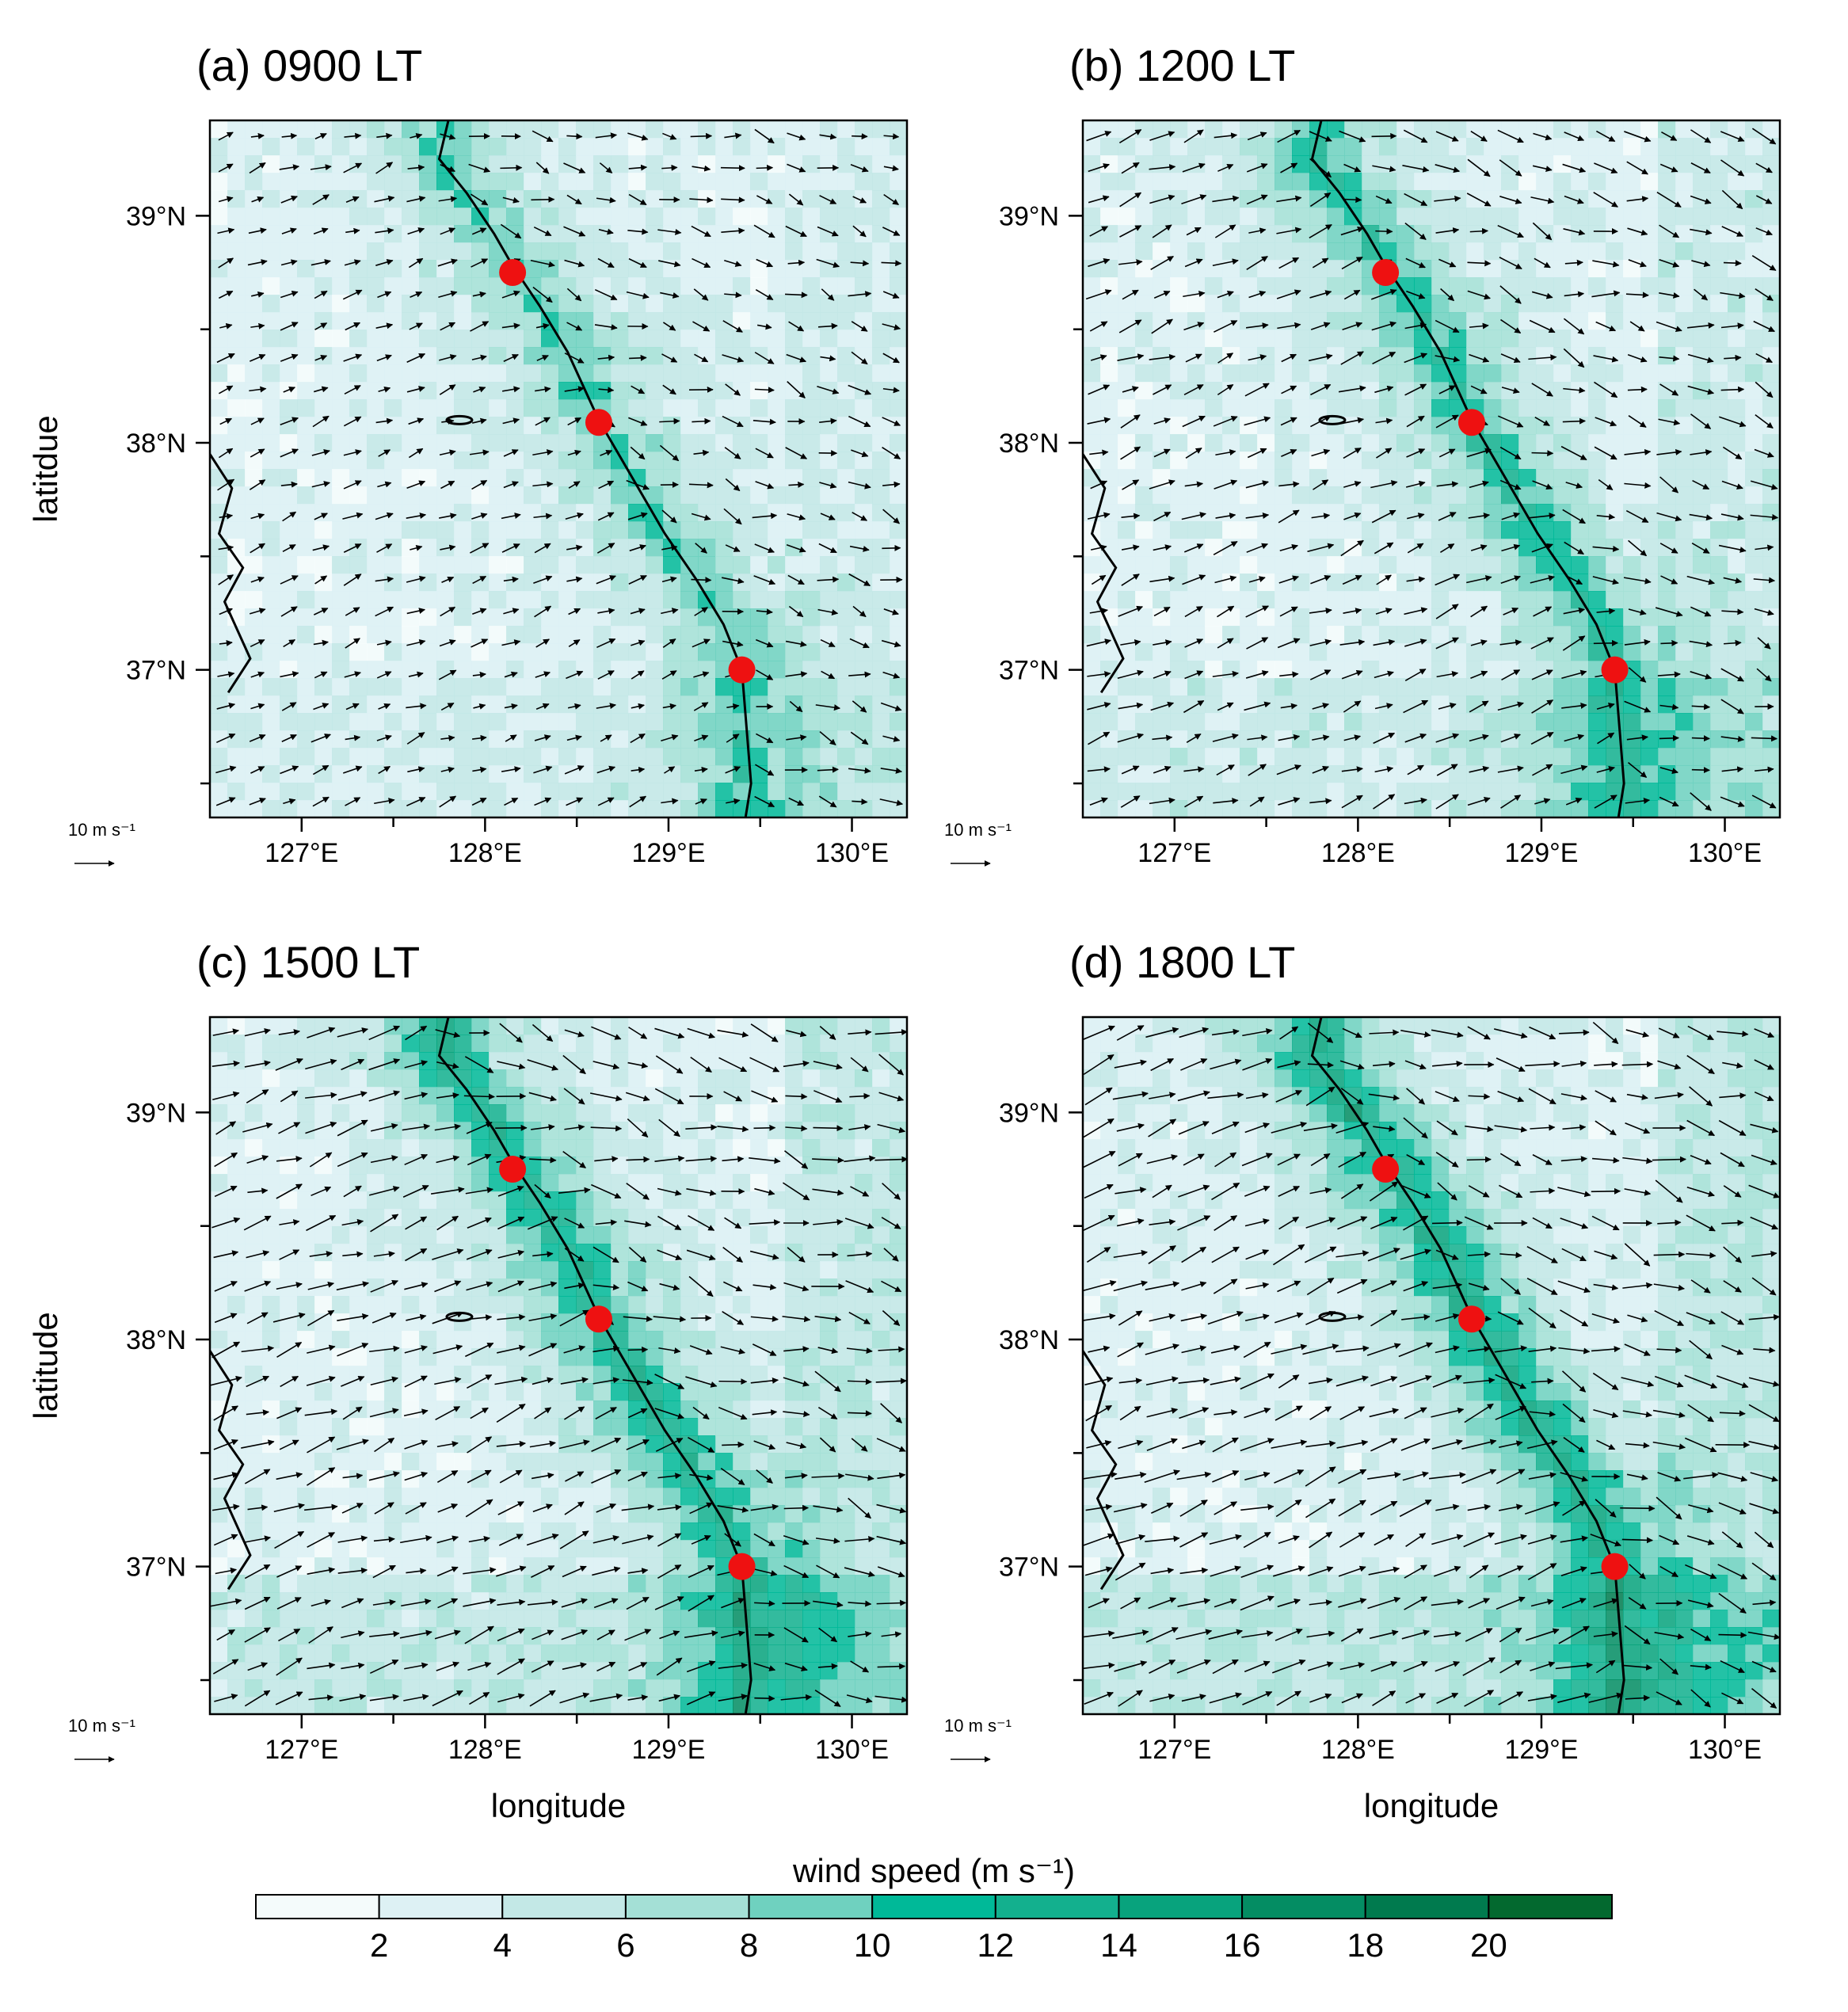 The width and height of the screenshot is (1848, 2012). Describe the element at coordinates (933, 1870) in the screenshot. I see `colorbar-title: wind speed (m s⁻¹)` at that location.